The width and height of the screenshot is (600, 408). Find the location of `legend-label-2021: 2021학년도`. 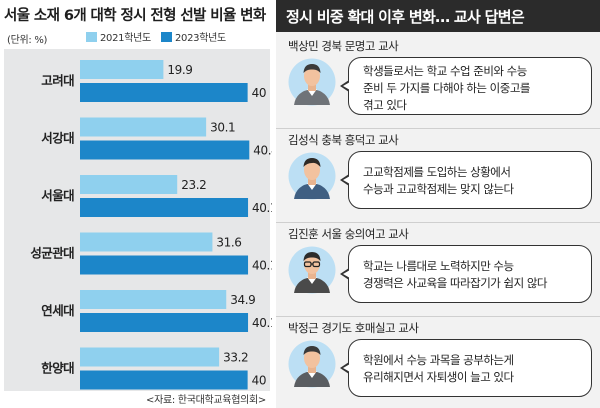

legend-label-2021: 2021학년도 is located at coordinates (125, 38).